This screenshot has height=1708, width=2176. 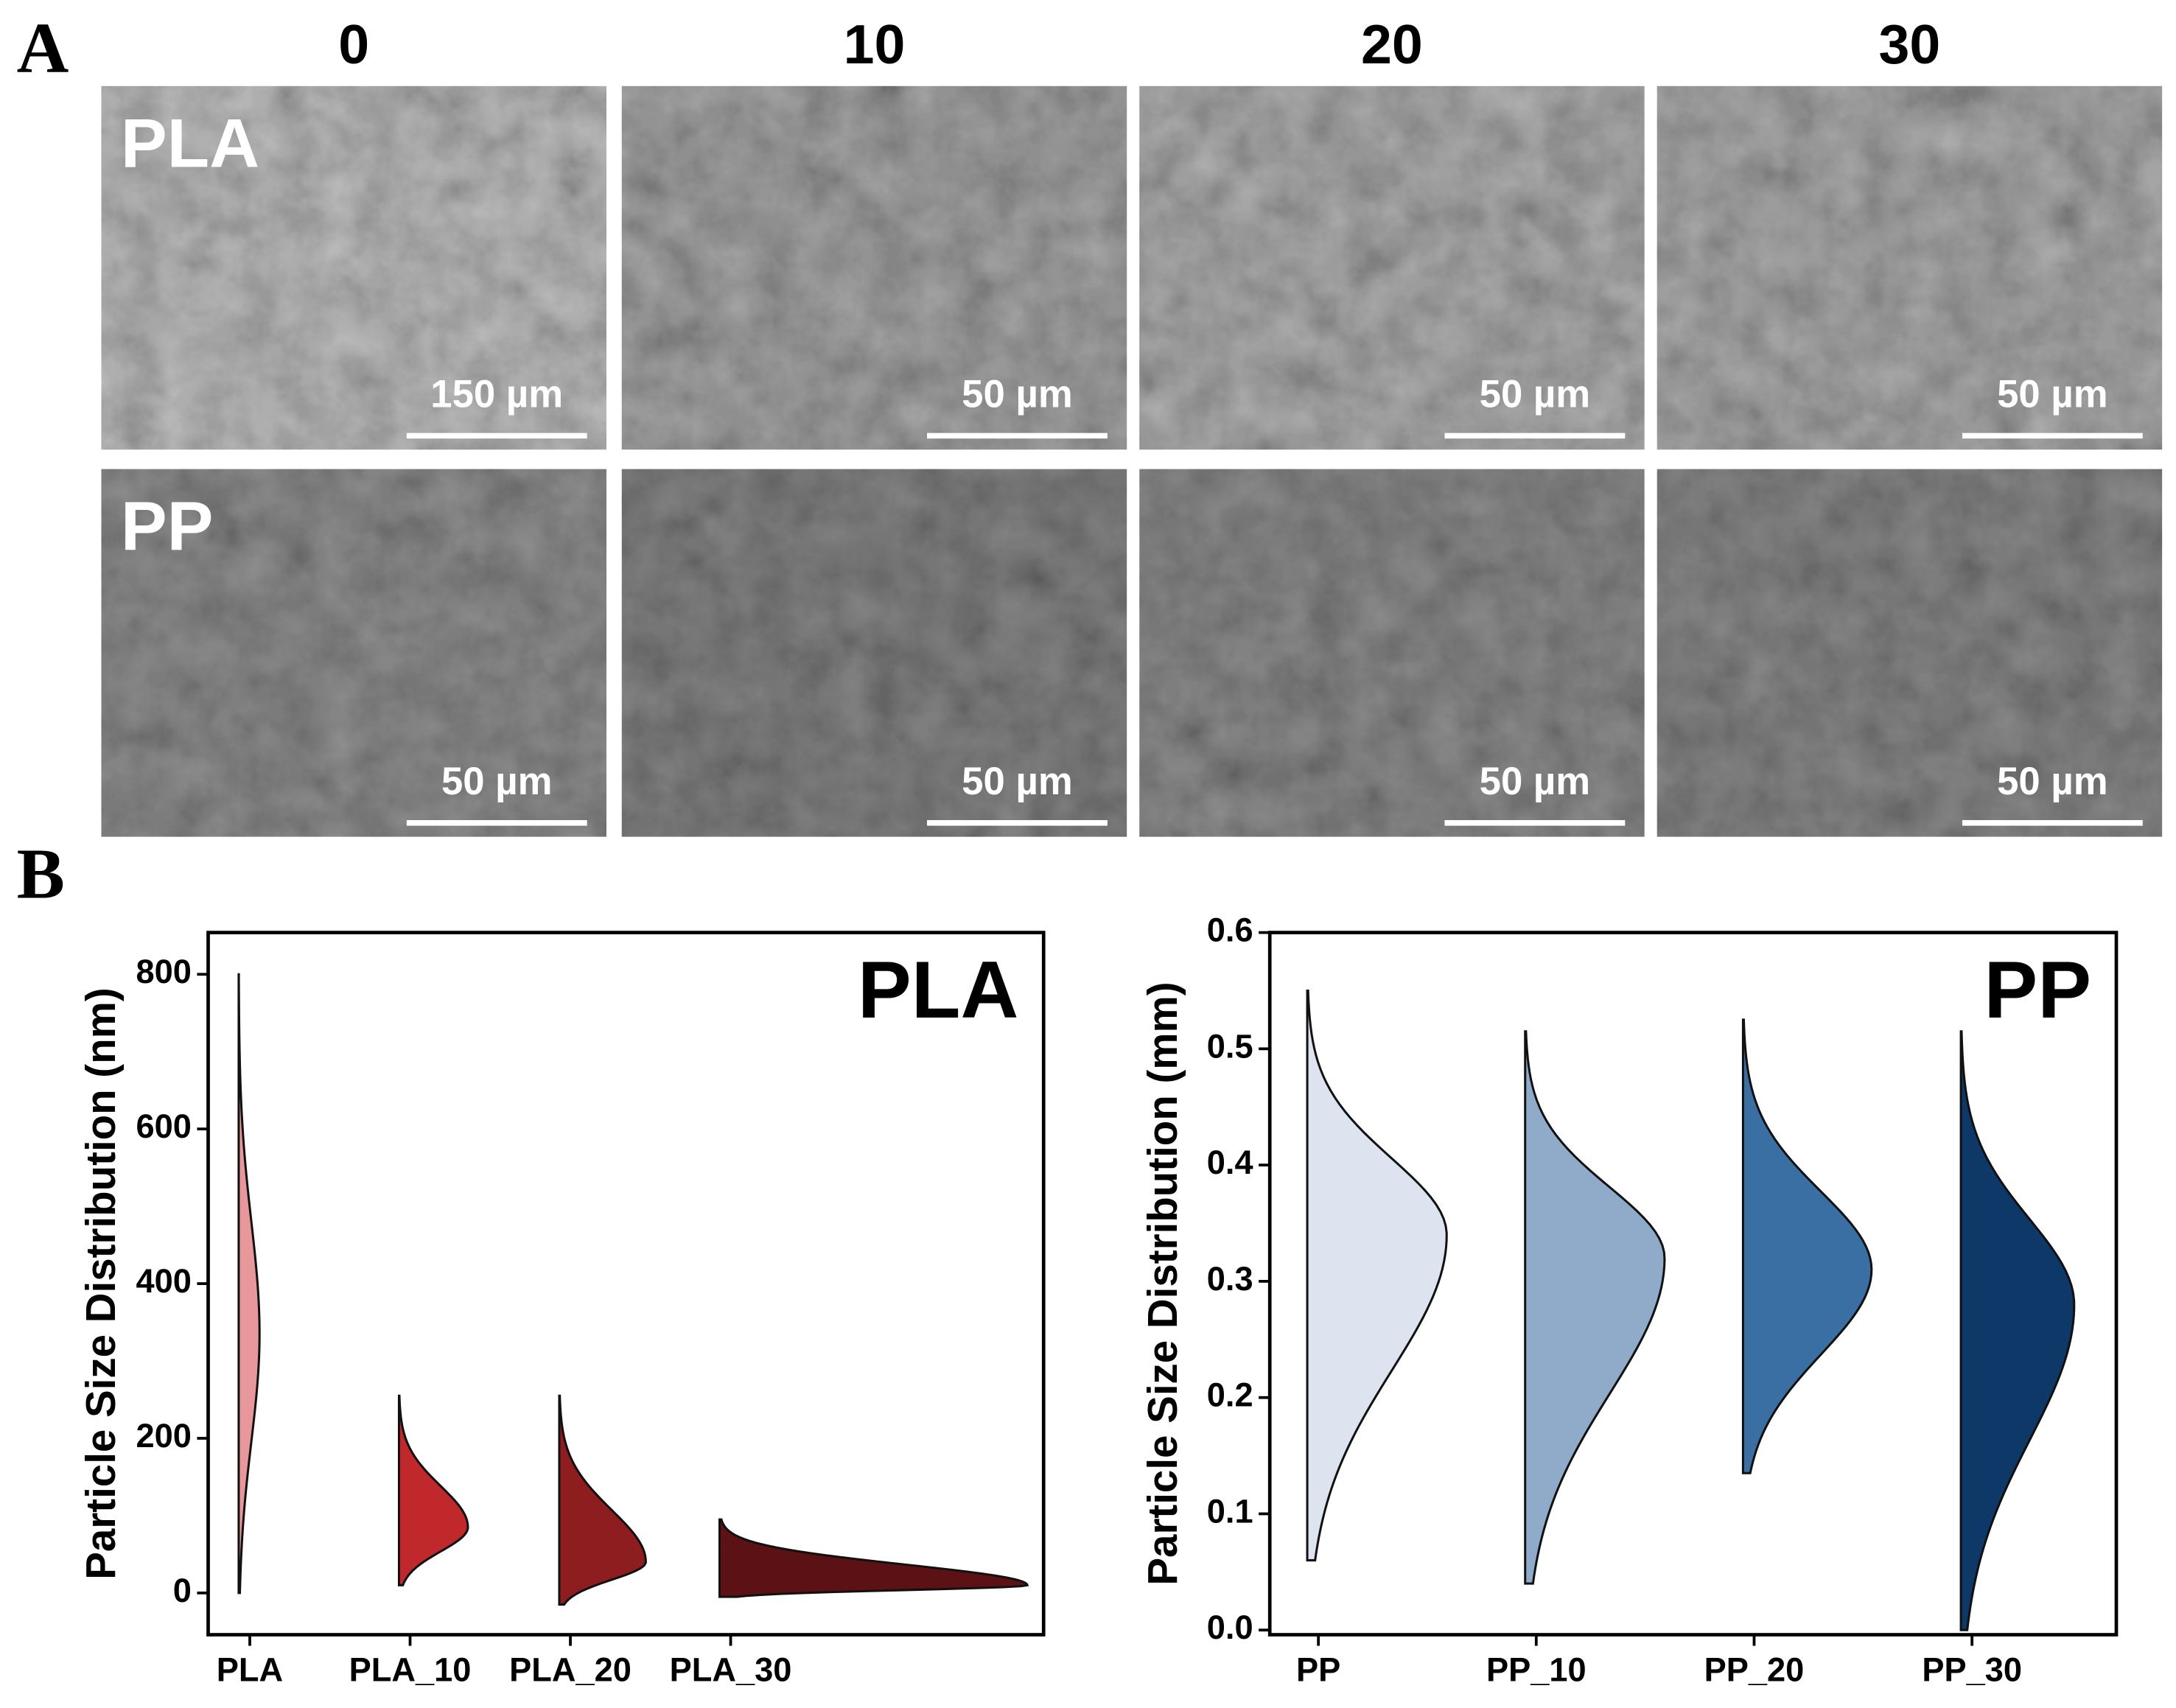 What do you see at coordinates (411, 1669) in the screenshot?
I see `x-tick-label: PLA_10` at bounding box center [411, 1669].